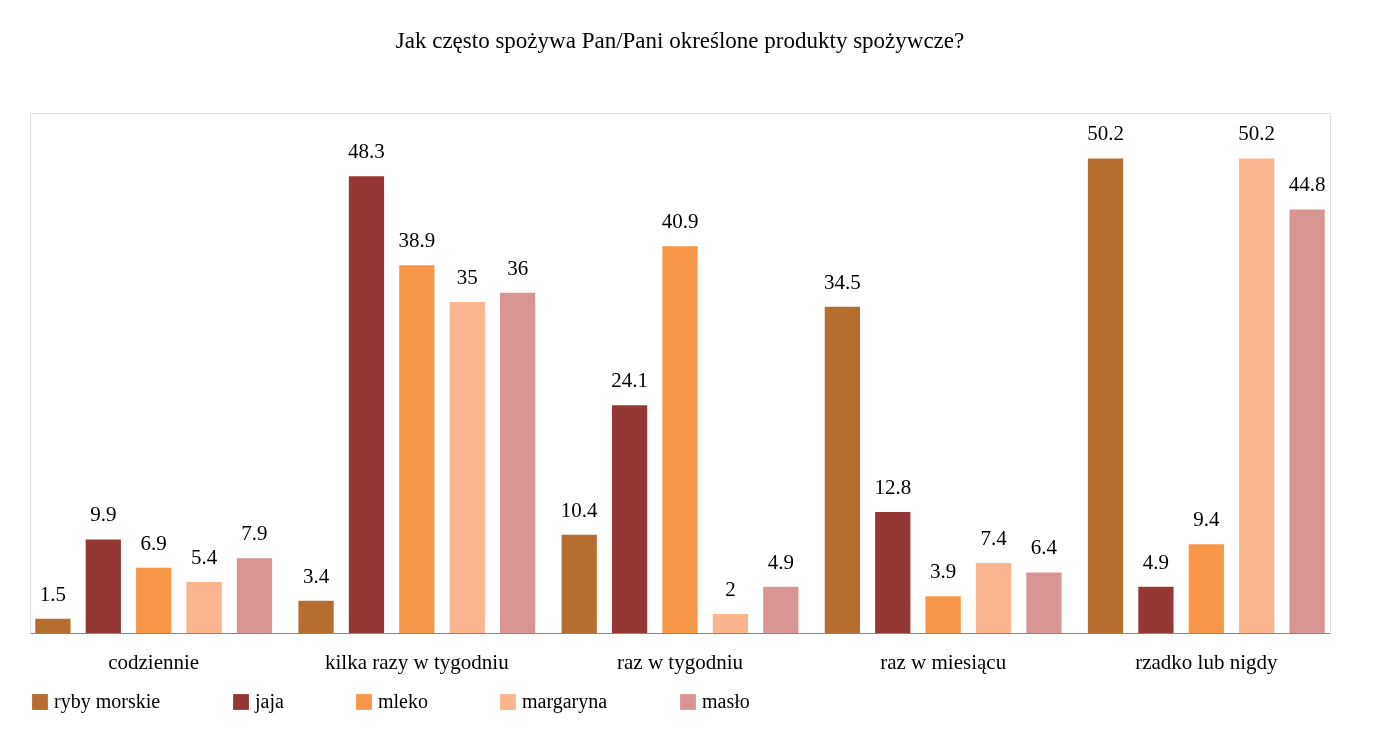 The width and height of the screenshot is (1375, 738). What do you see at coordinates (680, 221) in the screenshot?
I see `data-label: 40.9` at bounding box center [680, 221].